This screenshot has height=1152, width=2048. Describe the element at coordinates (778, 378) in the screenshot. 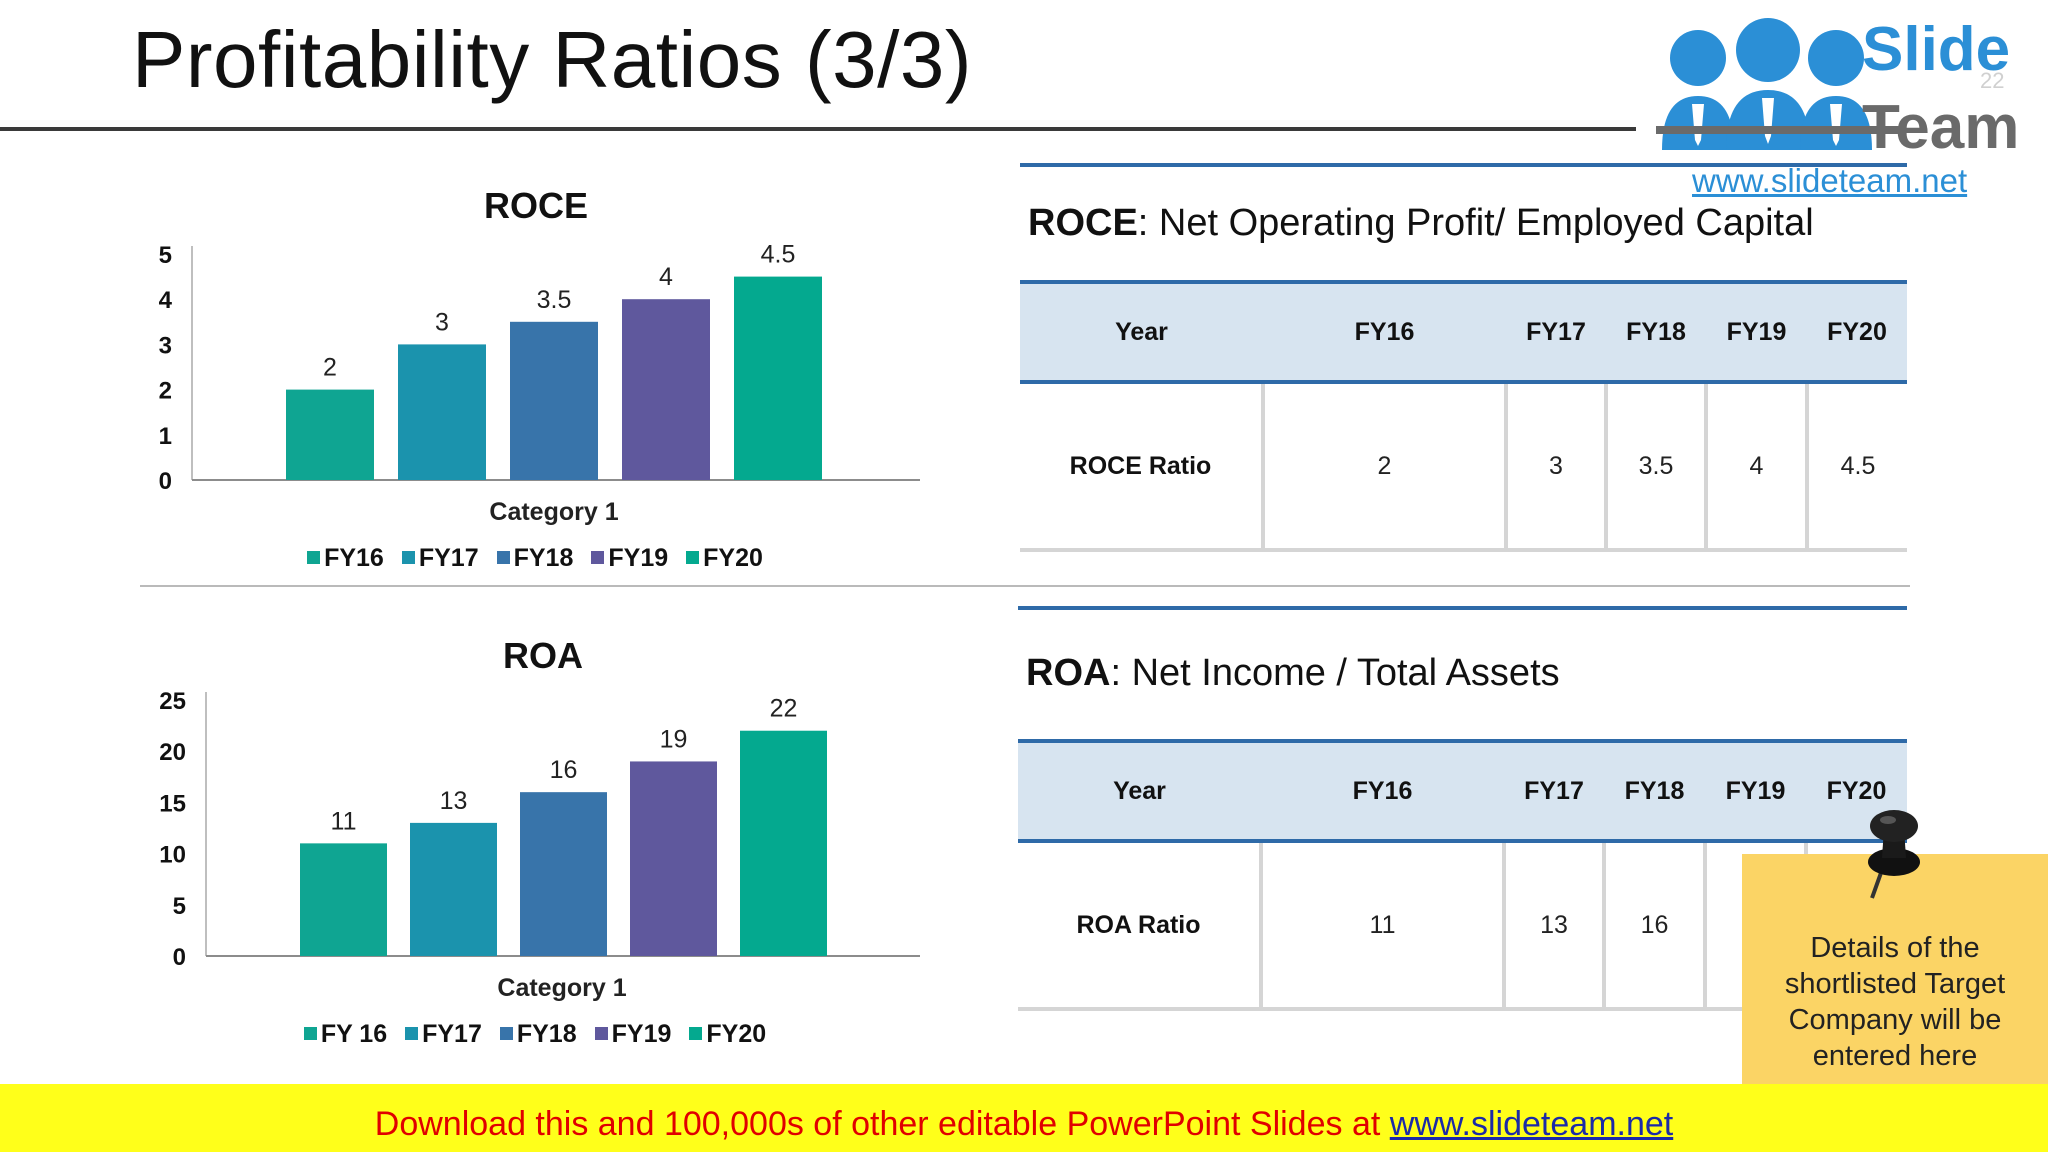

I see `roce-bar-fy20` at that location.